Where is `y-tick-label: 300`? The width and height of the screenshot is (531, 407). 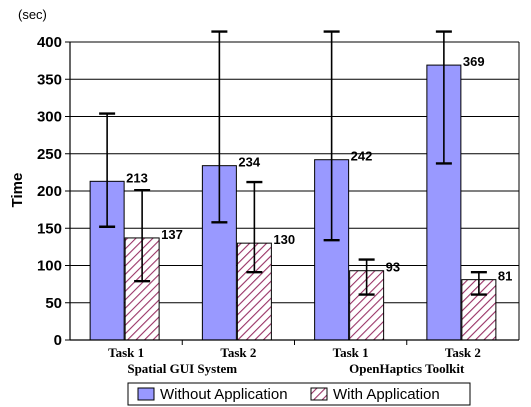 y-tick-label: 300 is located at coordinates (49, 117).